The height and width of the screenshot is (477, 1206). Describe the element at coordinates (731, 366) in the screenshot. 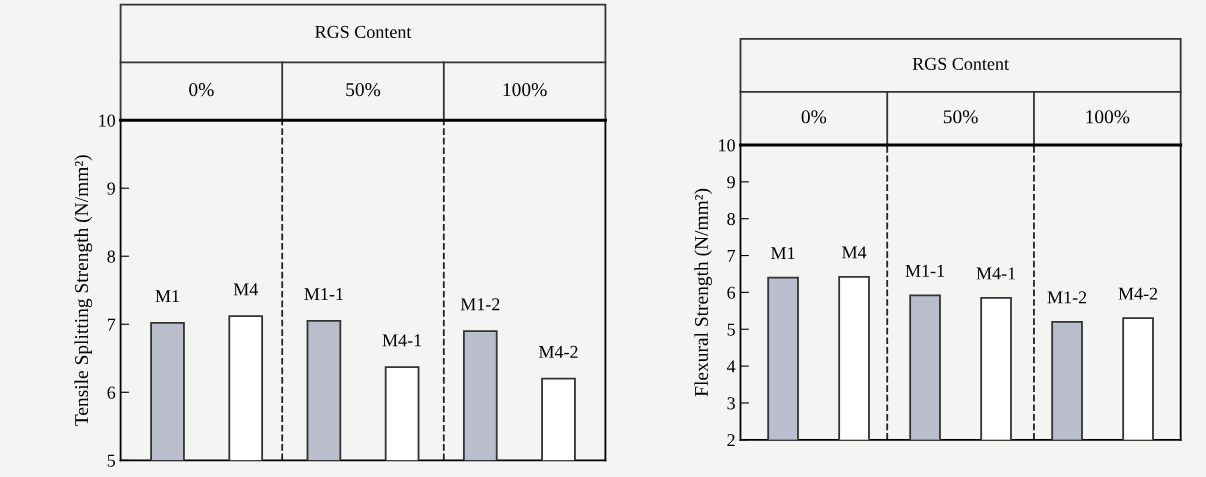

I see `y-tick-label: 4` at that location.